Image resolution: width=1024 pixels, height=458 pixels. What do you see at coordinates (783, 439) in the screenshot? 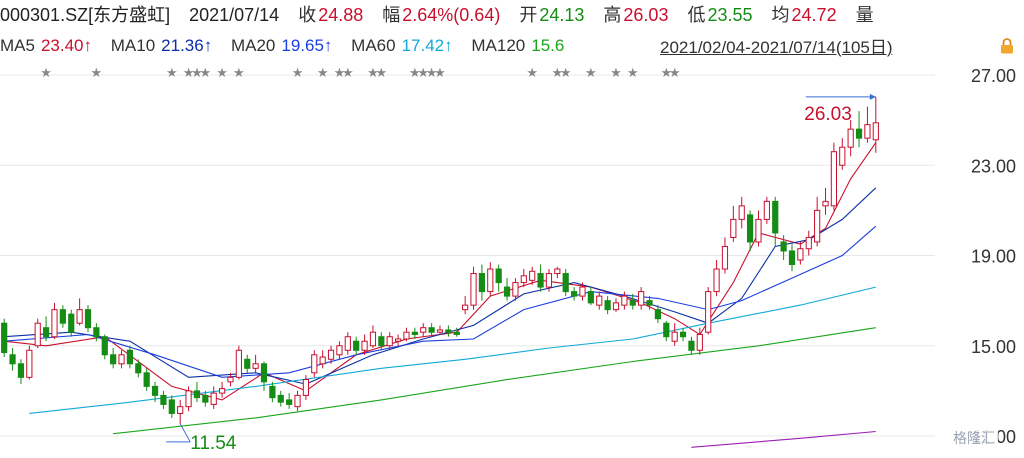
I see `ma-line-ma250` at bounding box center [783, 439].